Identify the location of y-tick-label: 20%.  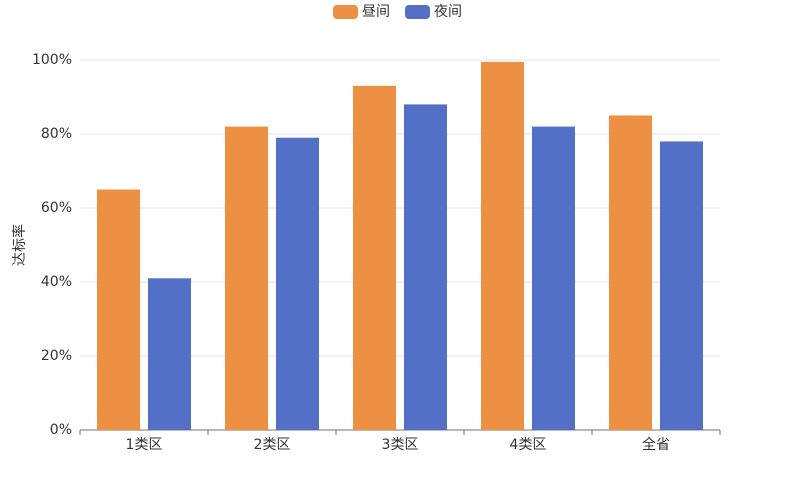
(56, 356).